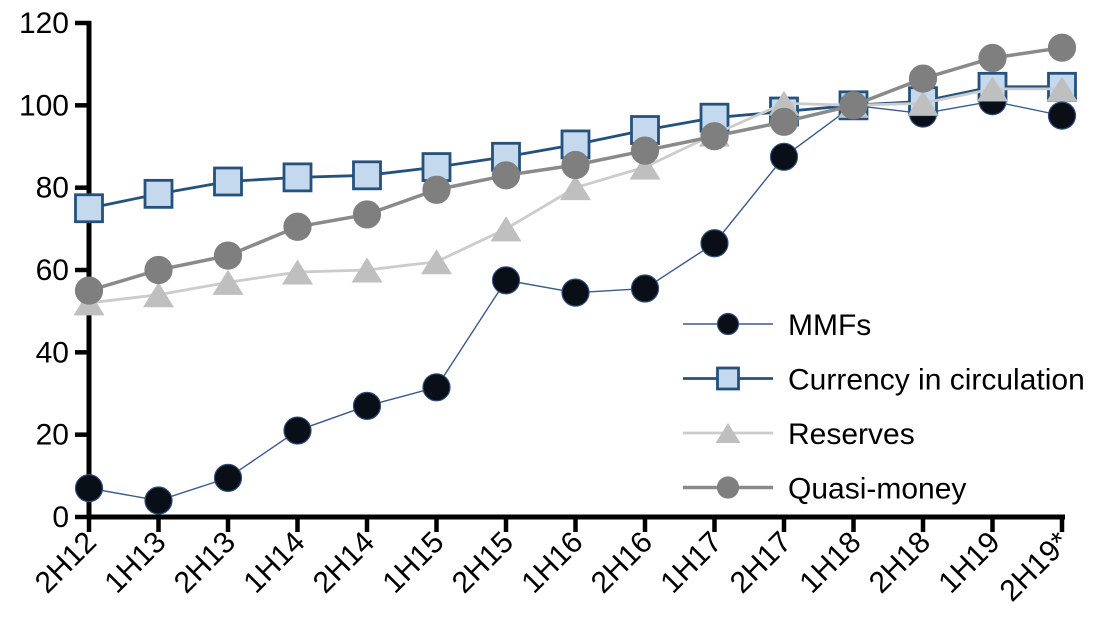 The image size is (1119, 640). I want to click on legend-item: Reserves, so click(799, 434).